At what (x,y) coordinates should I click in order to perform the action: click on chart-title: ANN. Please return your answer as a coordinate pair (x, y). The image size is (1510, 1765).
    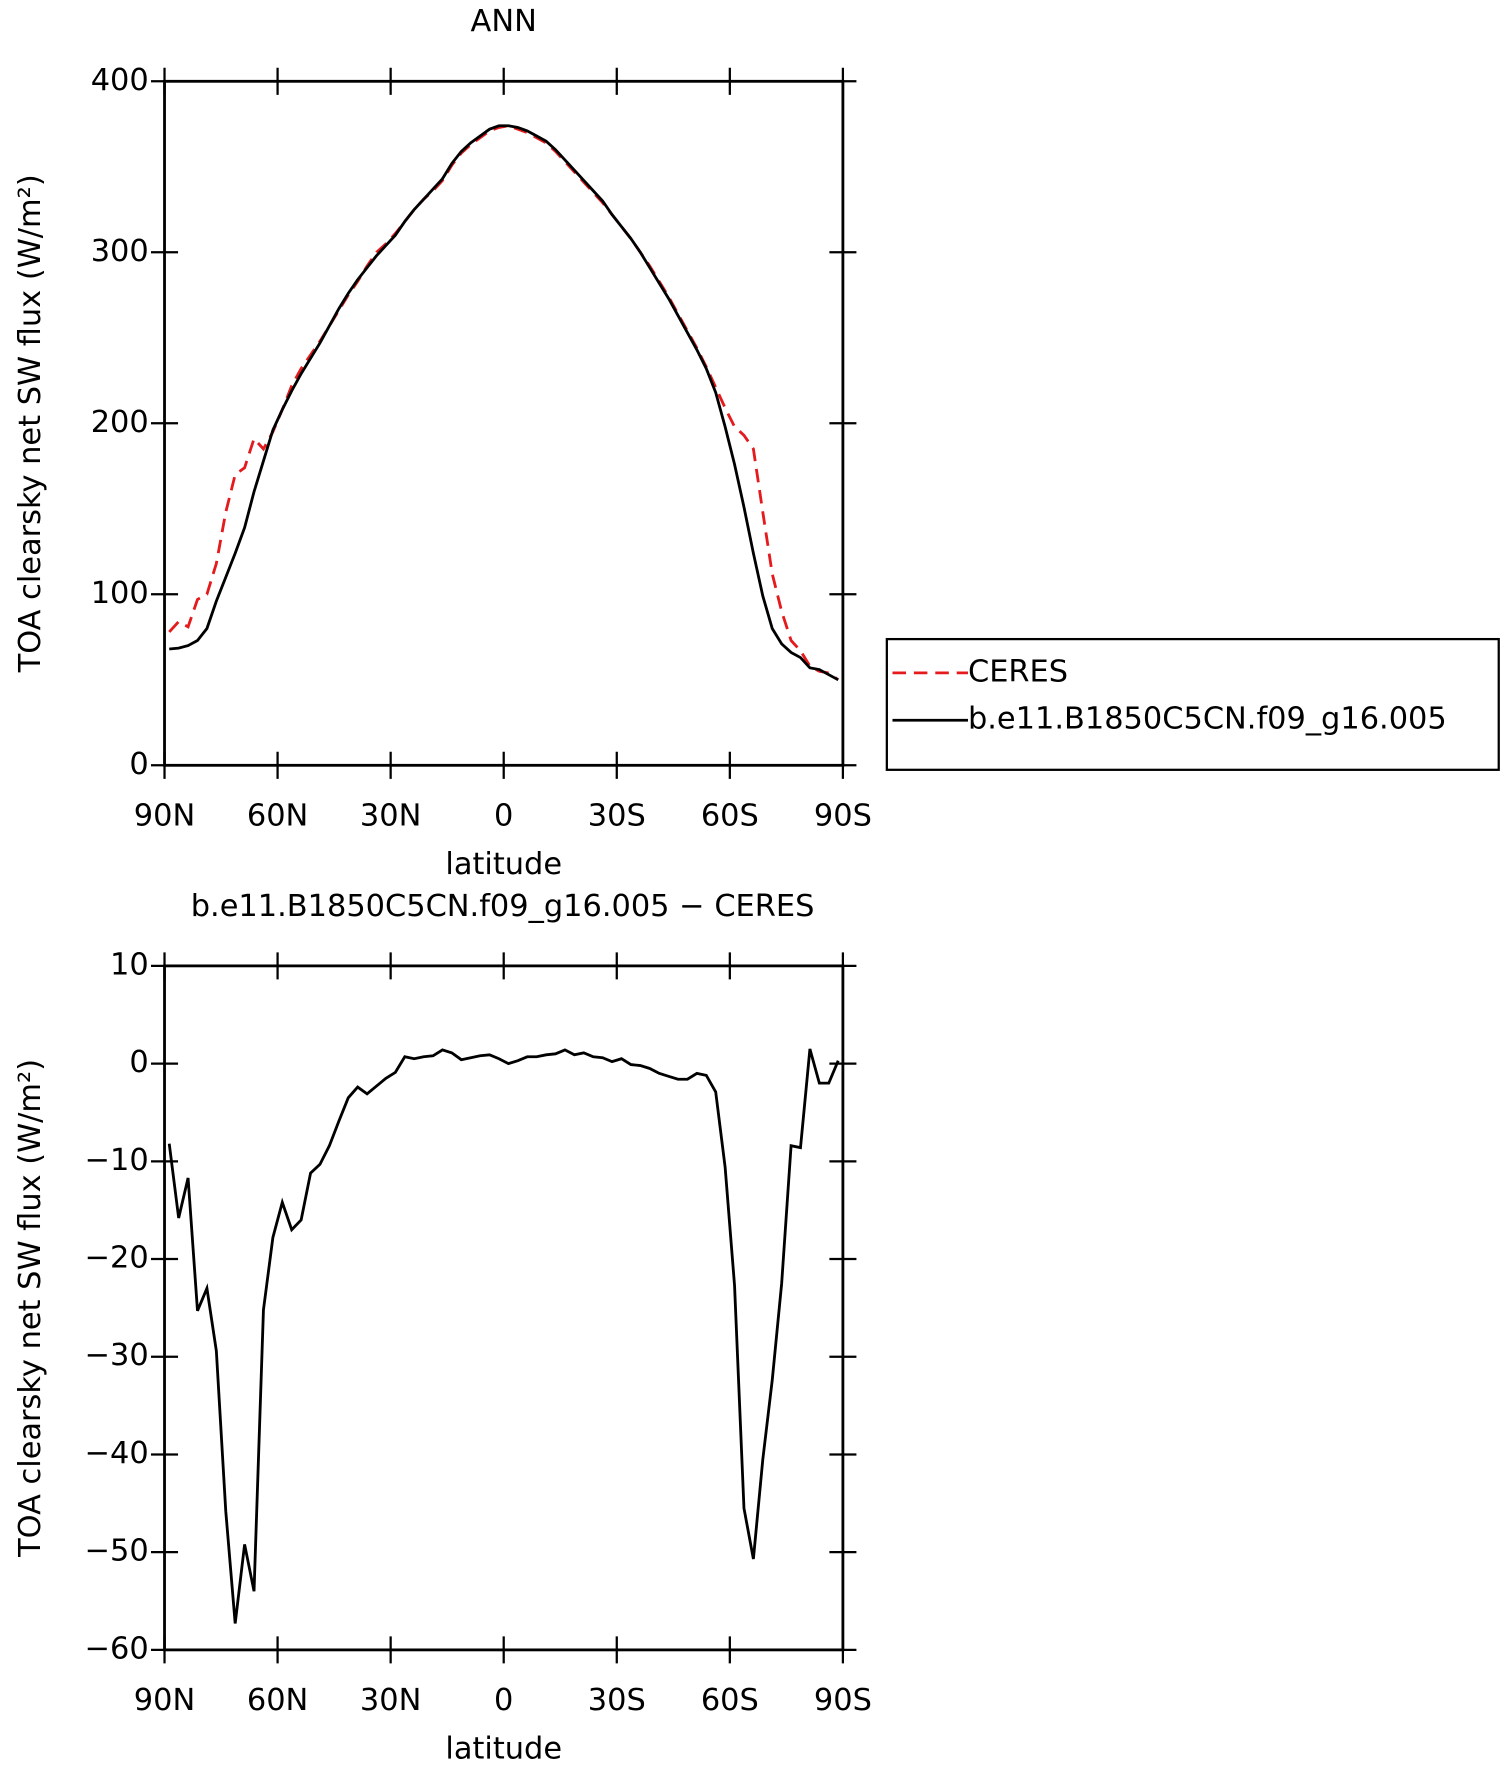
    Looking at the image, I should click on (504, 21).